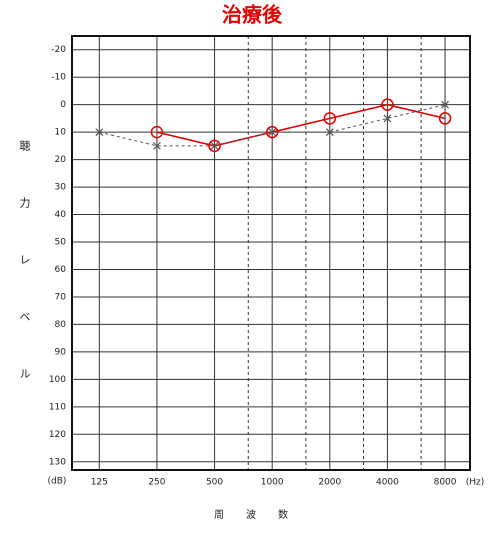  I want to click on x-tick-label: 2000, so click(329, 483).